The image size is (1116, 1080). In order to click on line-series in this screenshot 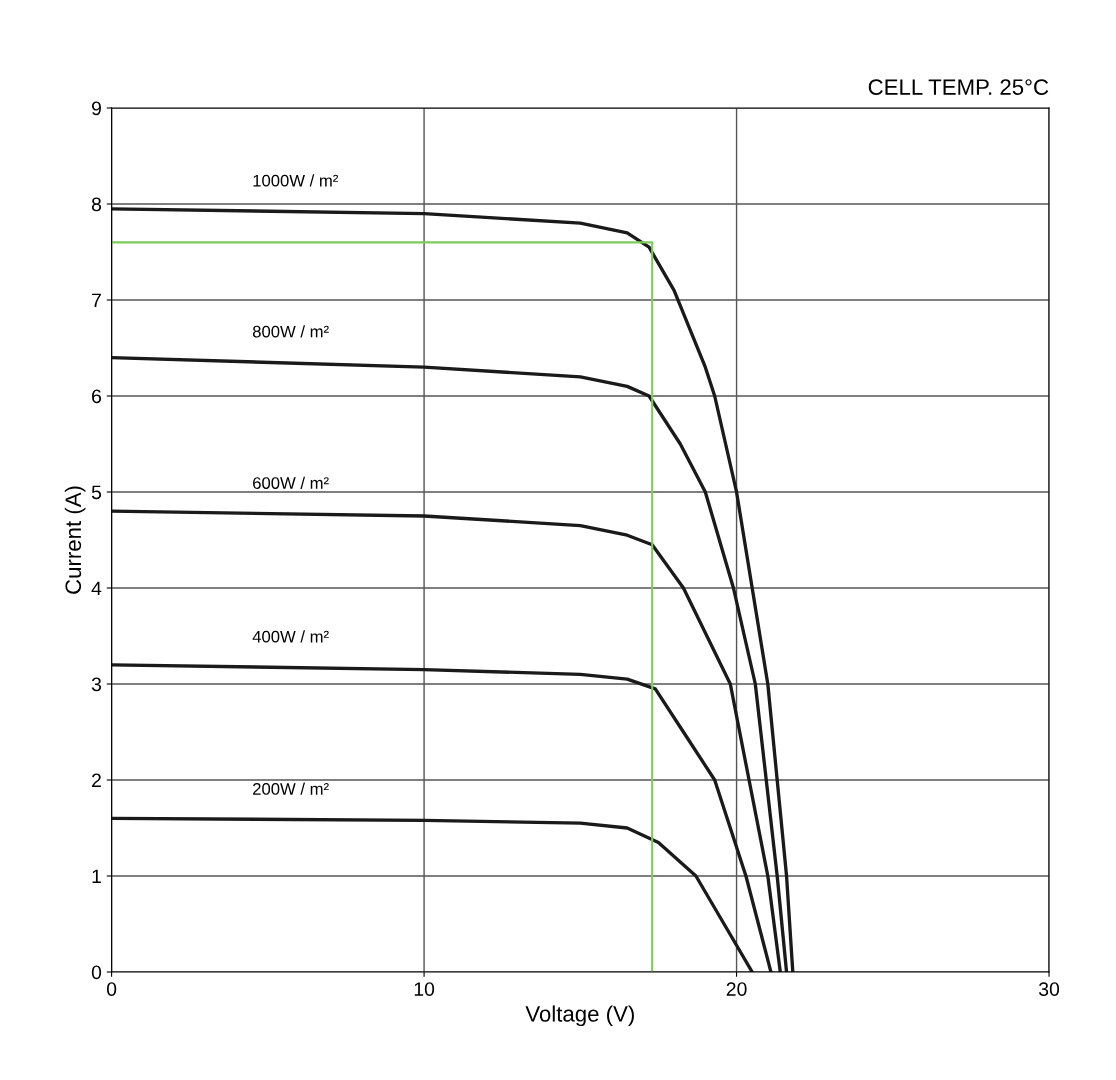, I will do `click(432, 894)`.